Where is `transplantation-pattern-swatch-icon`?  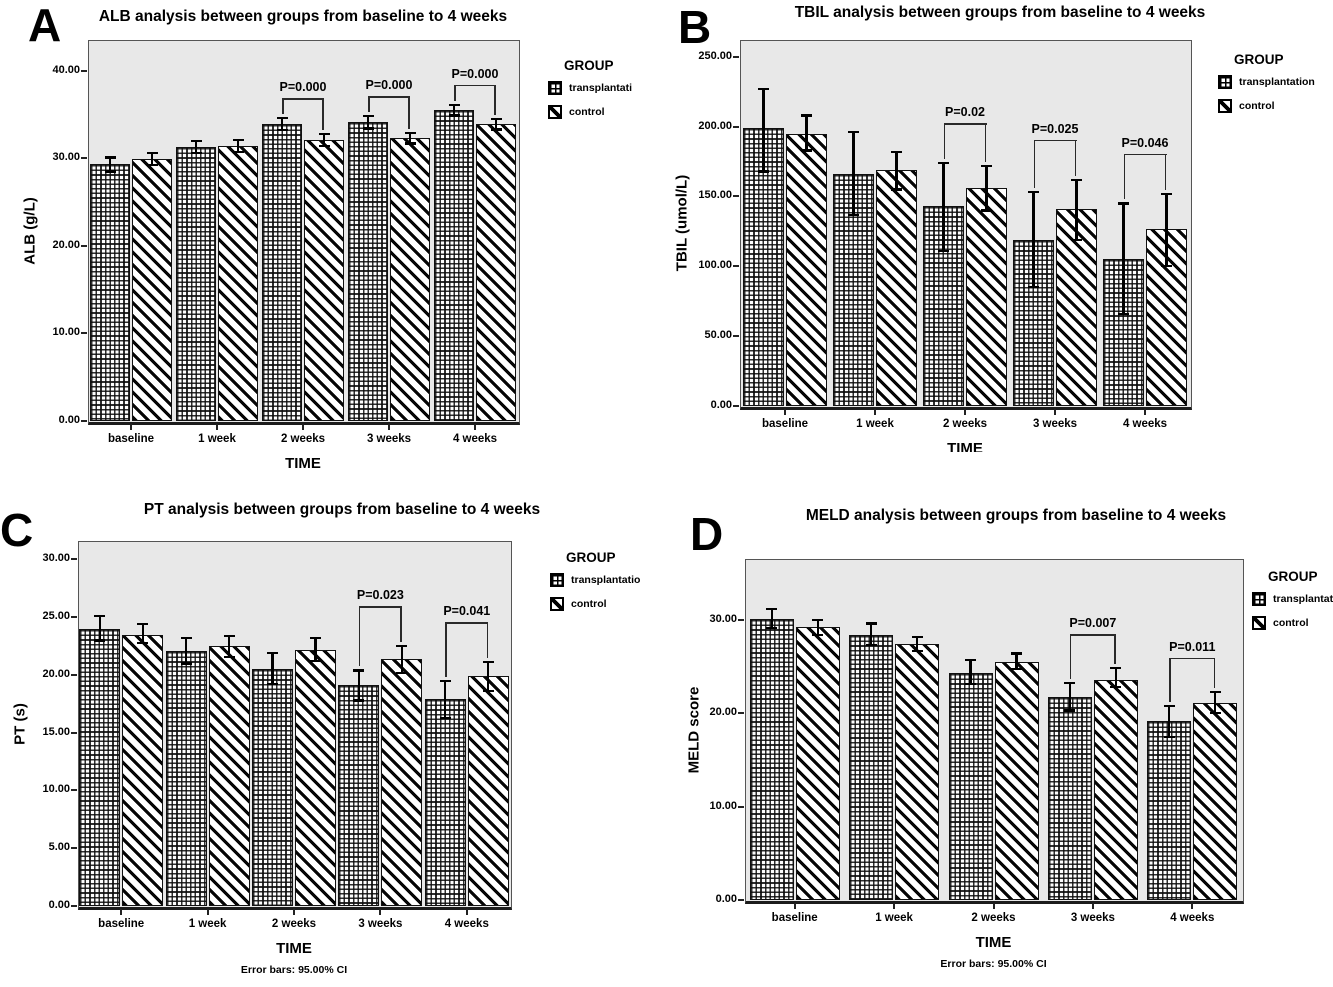 transplantation-pattern-swatch-icon is located at coordinates (1225, 82).